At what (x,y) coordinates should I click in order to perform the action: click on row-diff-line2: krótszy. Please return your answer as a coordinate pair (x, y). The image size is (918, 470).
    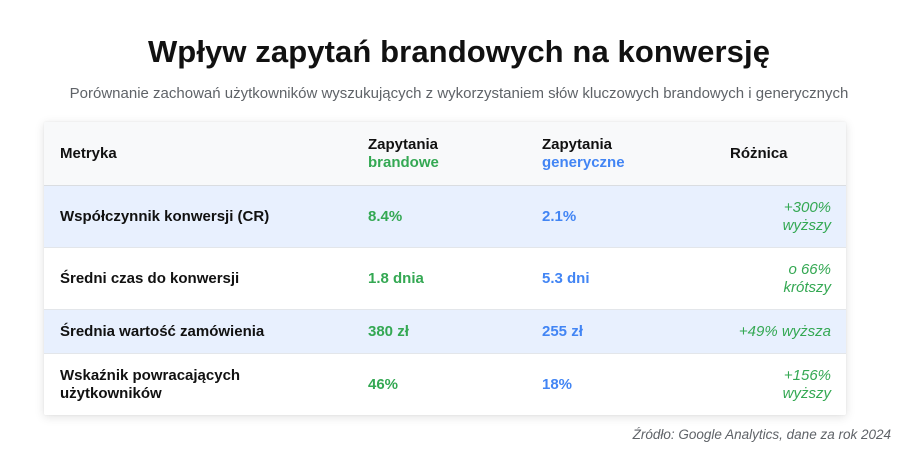
    Looking at the image, I should click on (807, 287).